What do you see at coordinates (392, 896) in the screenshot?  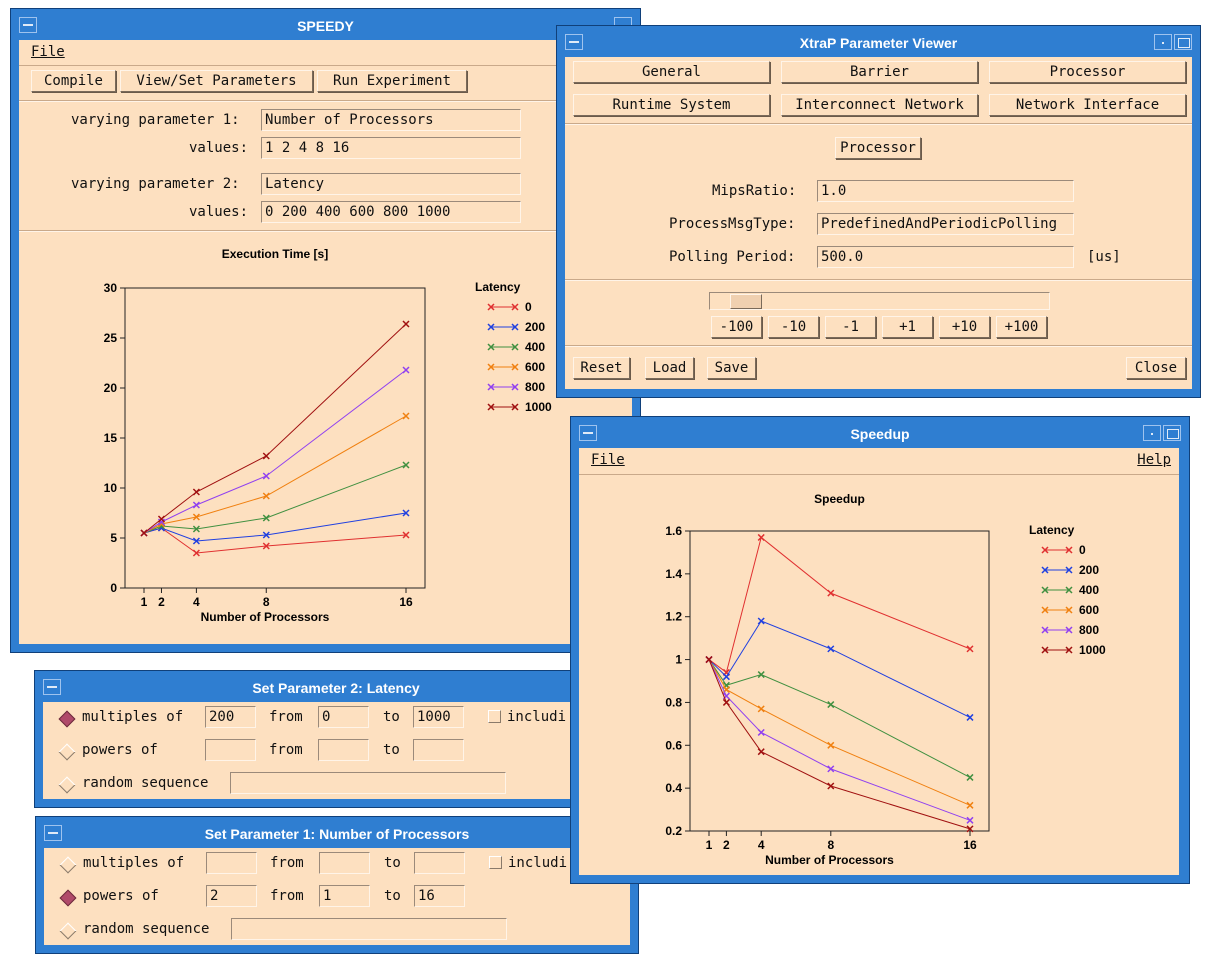 I see `to-label: to` at bounding box center [392, 896].